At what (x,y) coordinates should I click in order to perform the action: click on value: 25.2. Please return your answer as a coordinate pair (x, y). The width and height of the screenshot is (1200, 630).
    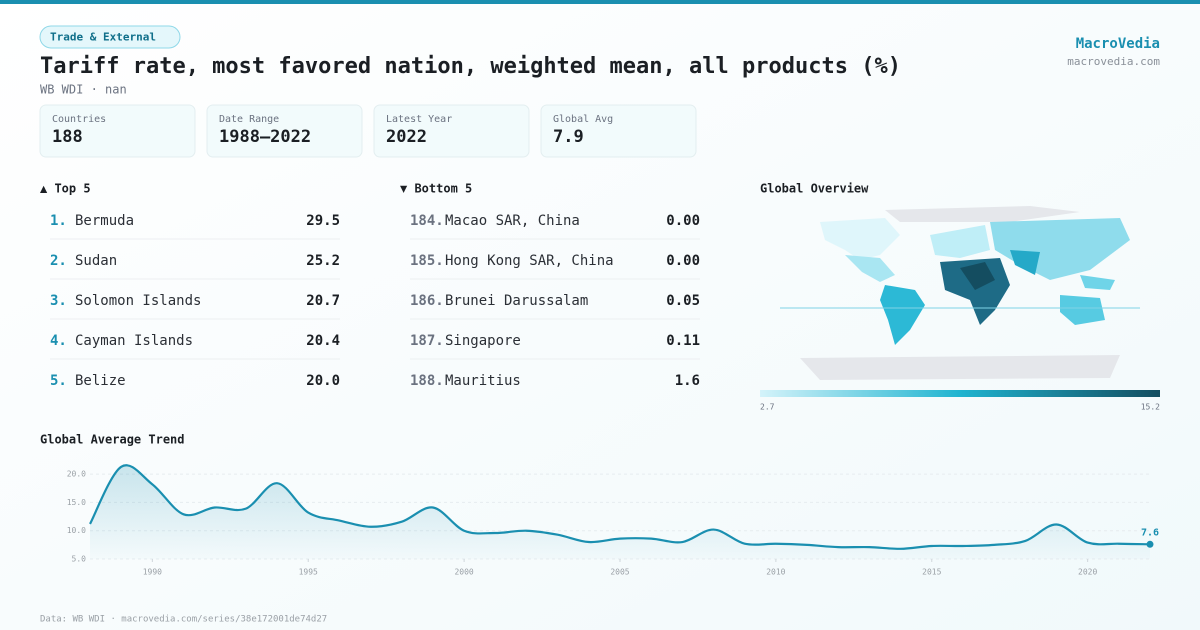
    Looking at the image, I should click on (323, 261).